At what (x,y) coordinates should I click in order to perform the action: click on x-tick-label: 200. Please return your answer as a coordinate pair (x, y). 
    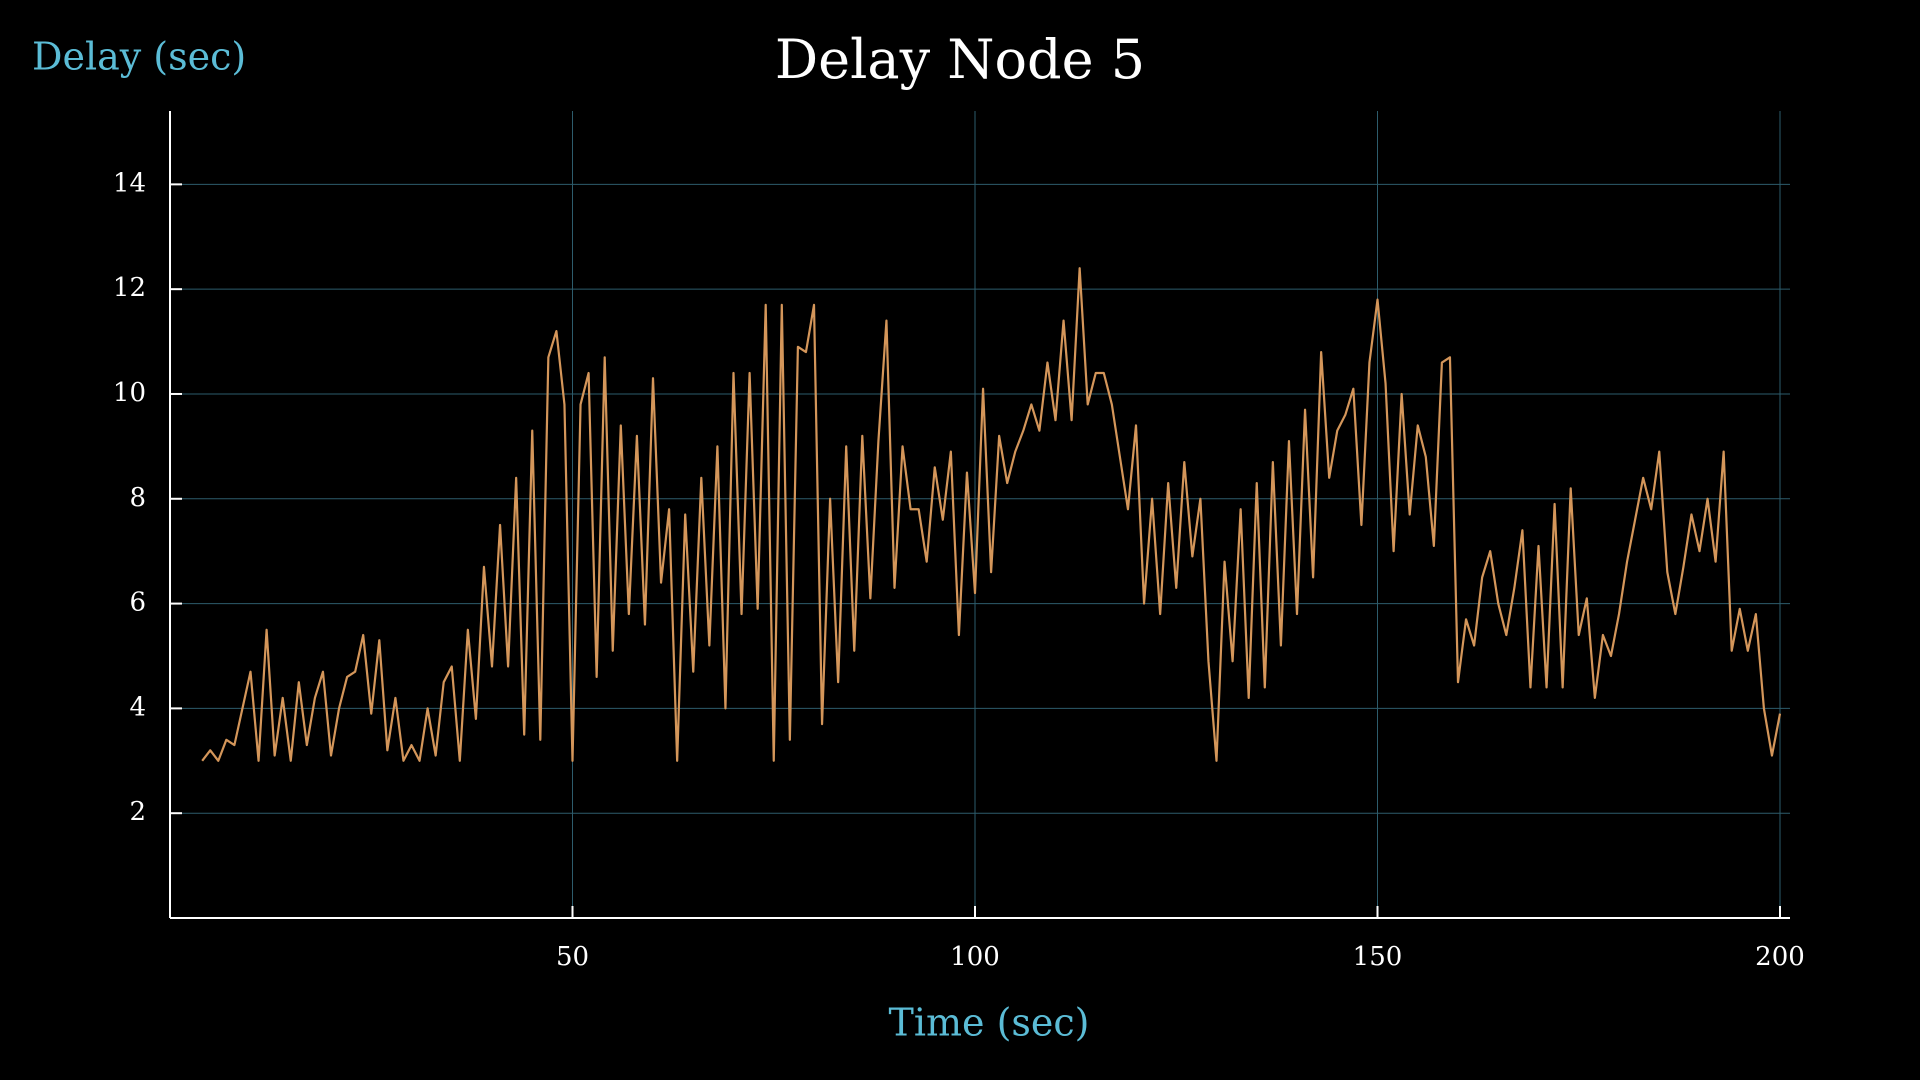
    Looking at the image, I should click on (1780, 957).